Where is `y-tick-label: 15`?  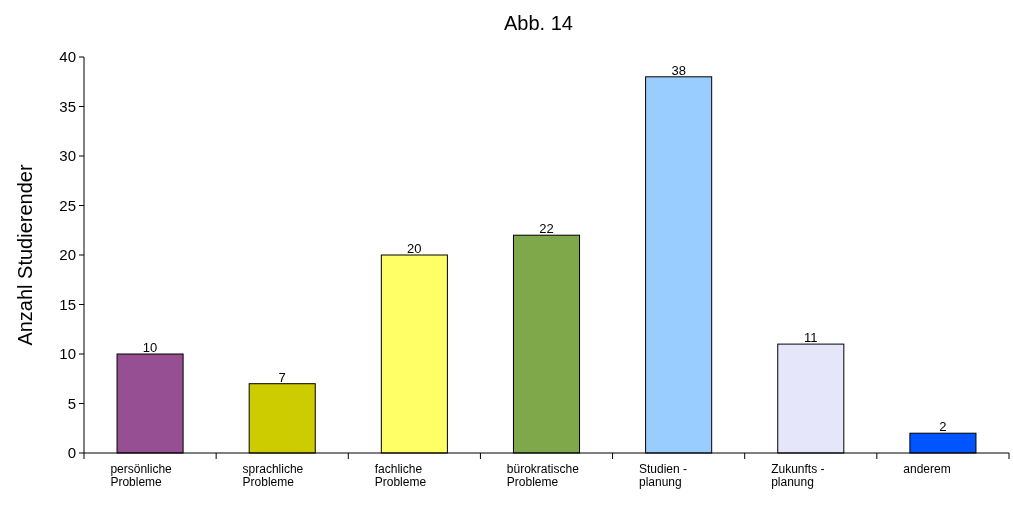 y-tick-label: 15 is located at coordinates (67, 304).